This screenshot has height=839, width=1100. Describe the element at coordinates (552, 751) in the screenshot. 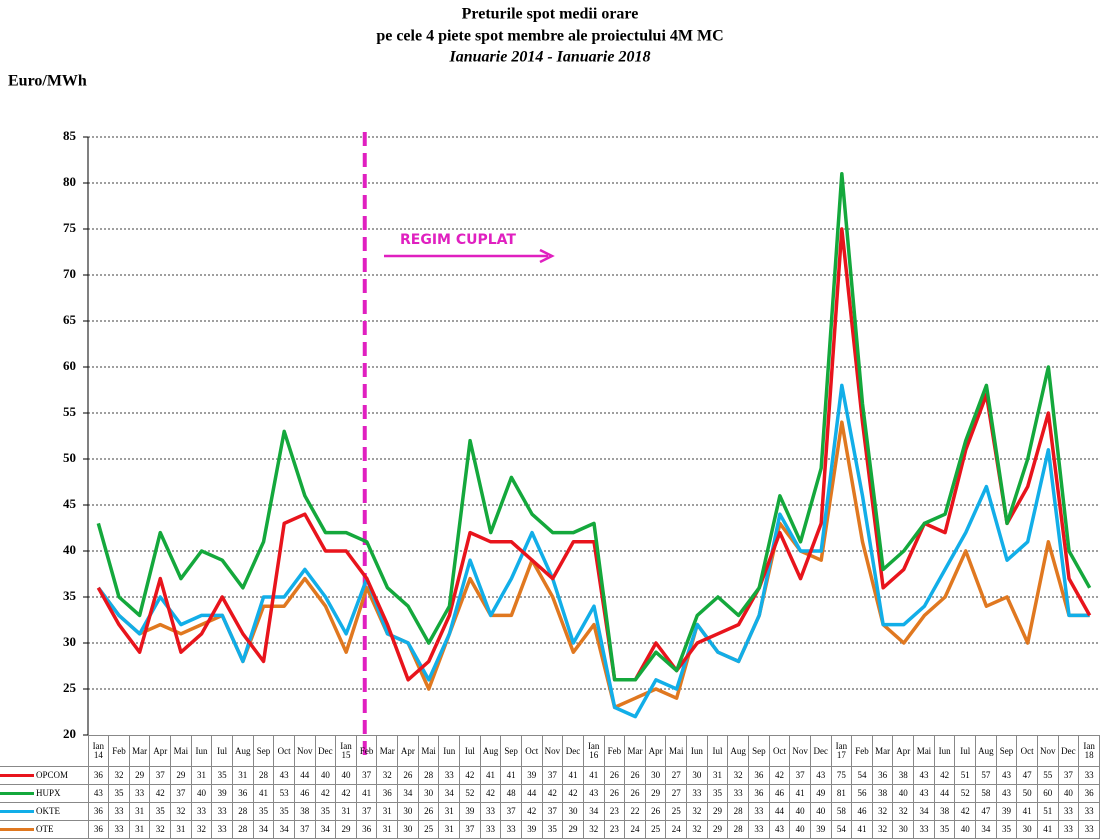

I see `x-tick-label: Nov` at that location.